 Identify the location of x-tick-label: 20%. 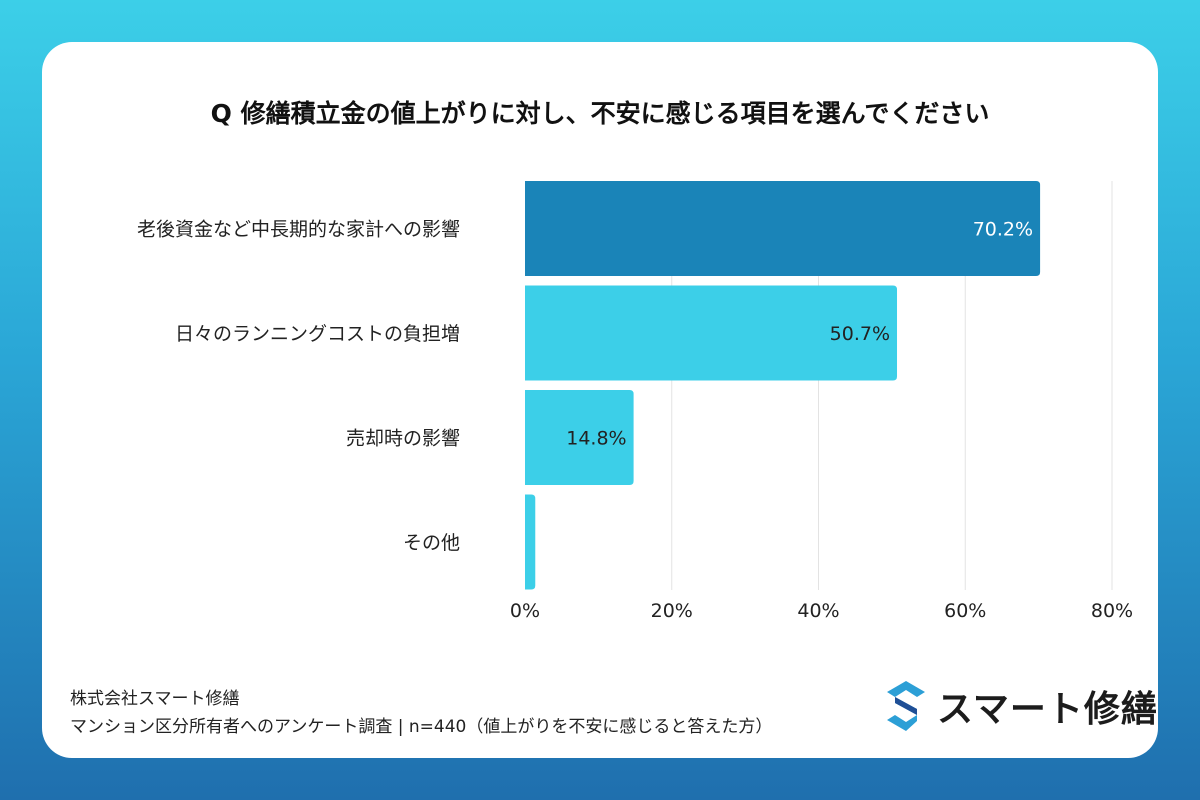
(672, 611).